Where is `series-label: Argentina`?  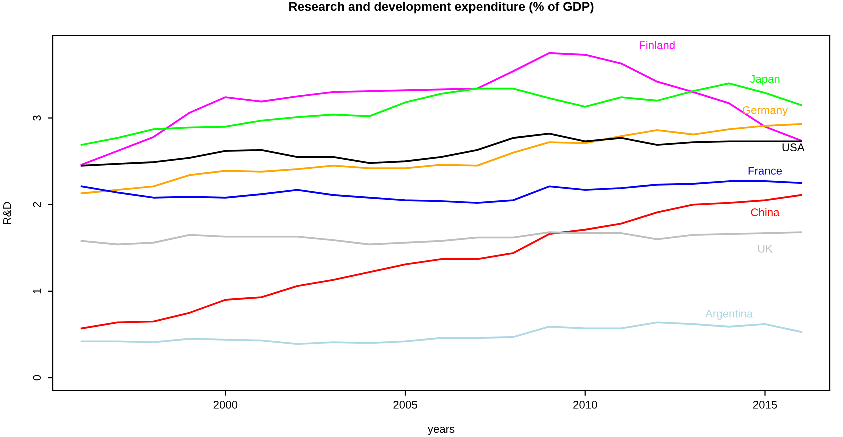
series-label: Argentina is located at coordinates (730, 315).